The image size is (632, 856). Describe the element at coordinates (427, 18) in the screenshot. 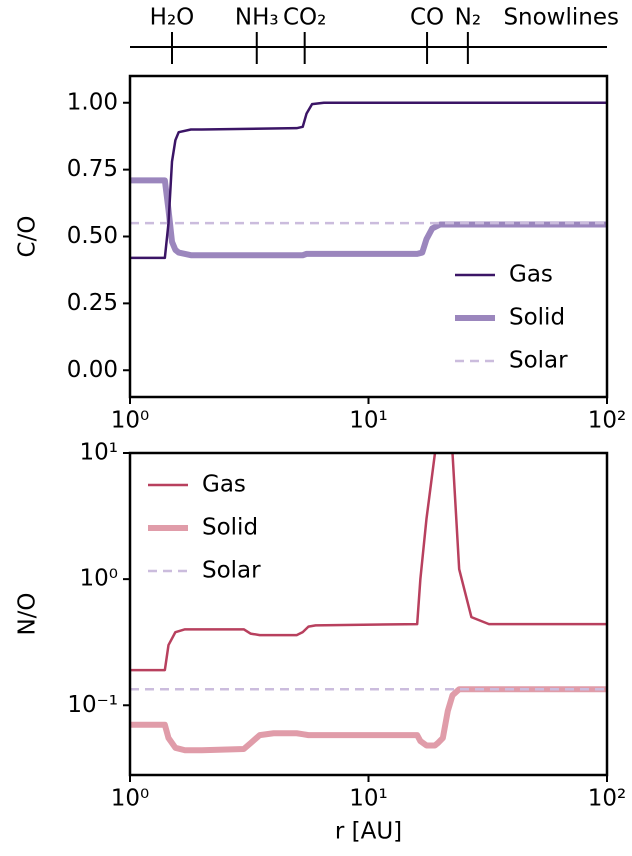

I see `snowline-label: CO` at that location.